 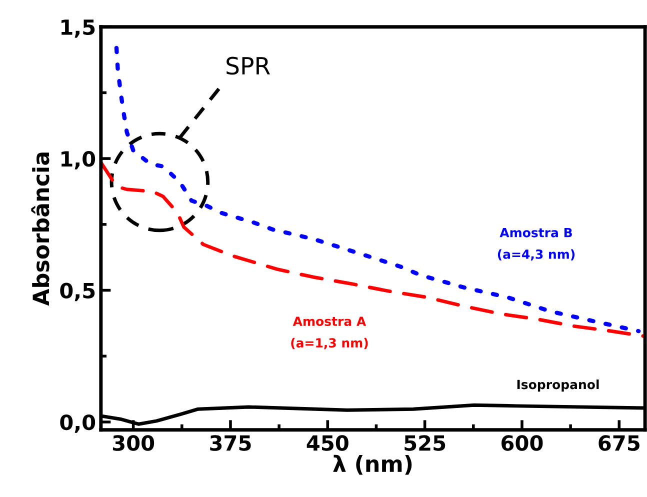 I want to click on series-label: Isopropanol, so click(x=558, y=386).